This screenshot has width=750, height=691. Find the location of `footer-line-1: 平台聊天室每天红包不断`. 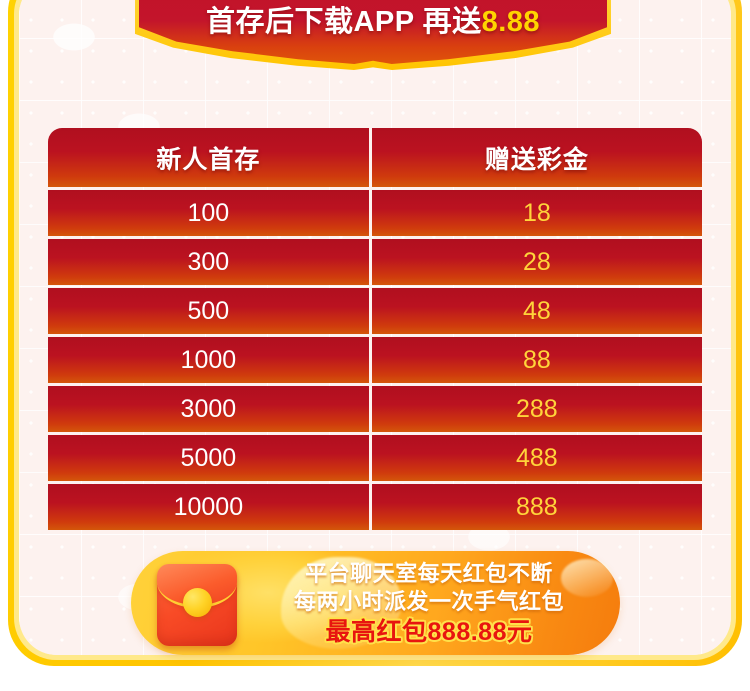

footer-line-1: 平台聊天室每天红包不断 is located at coordinates (429, 573).